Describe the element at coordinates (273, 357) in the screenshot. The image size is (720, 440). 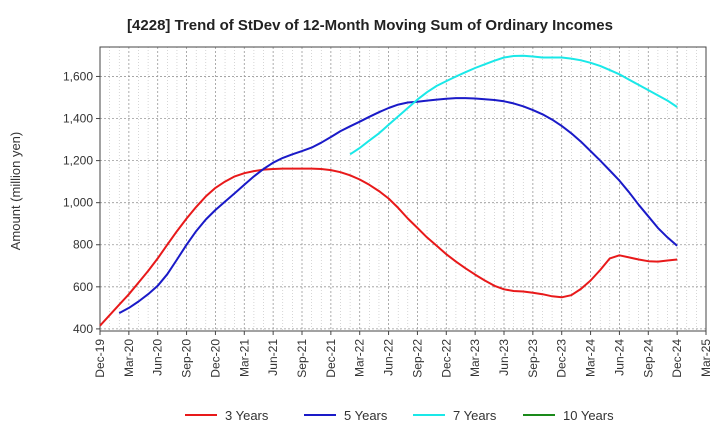
I see `x-tick-label: Jun-21` at that location.